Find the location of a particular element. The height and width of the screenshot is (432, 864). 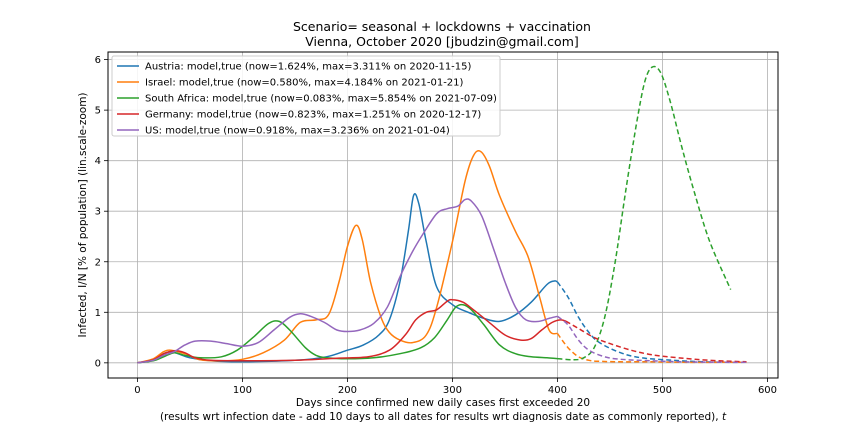

y-tick-label: 2 is located at coordinates (98, 262).